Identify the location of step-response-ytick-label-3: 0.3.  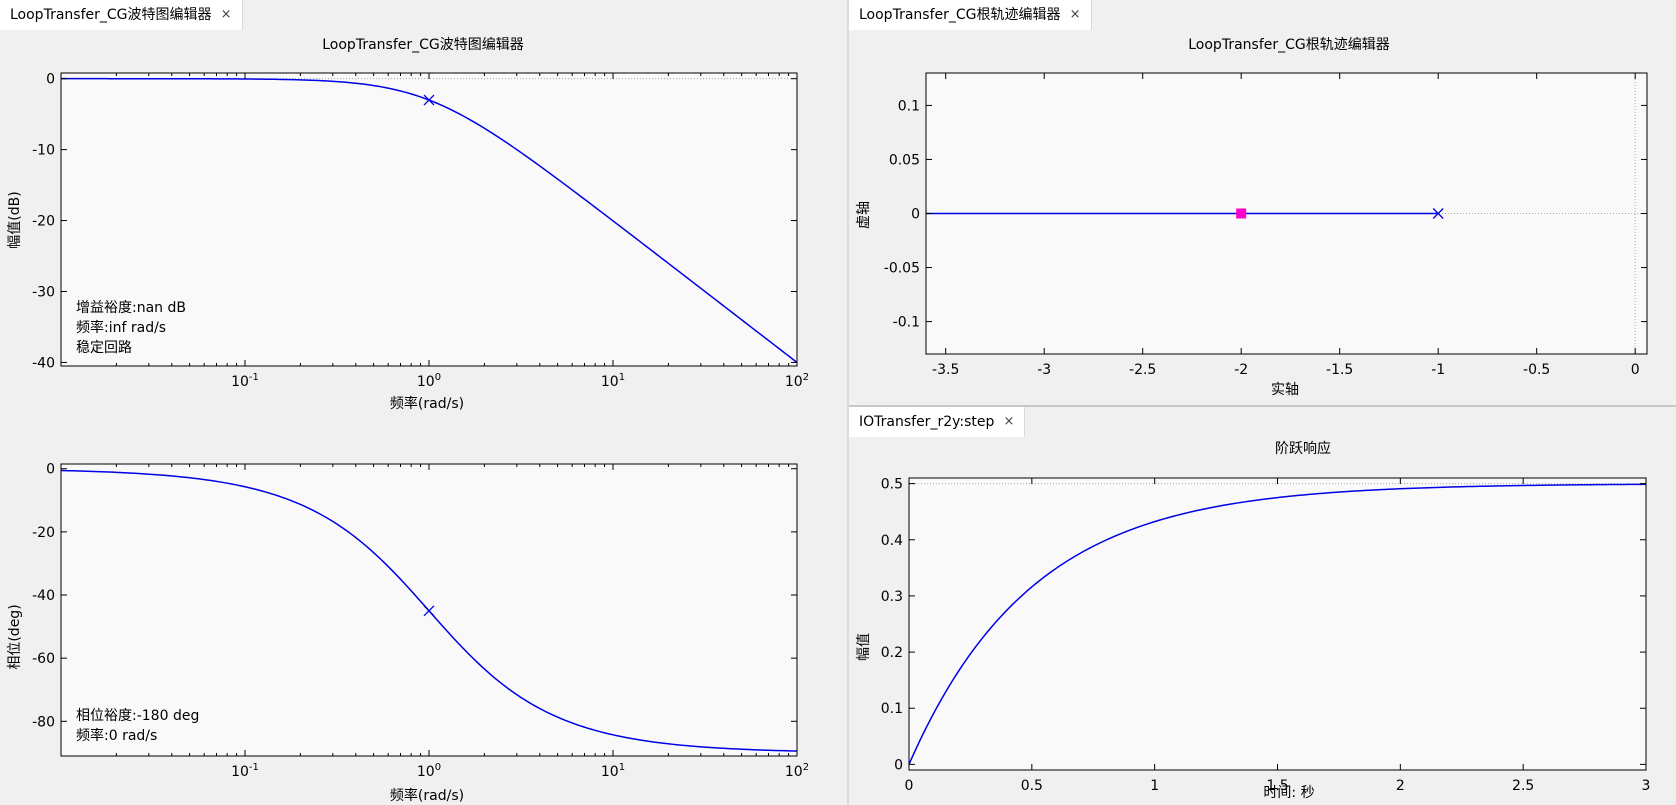
(892, 597).